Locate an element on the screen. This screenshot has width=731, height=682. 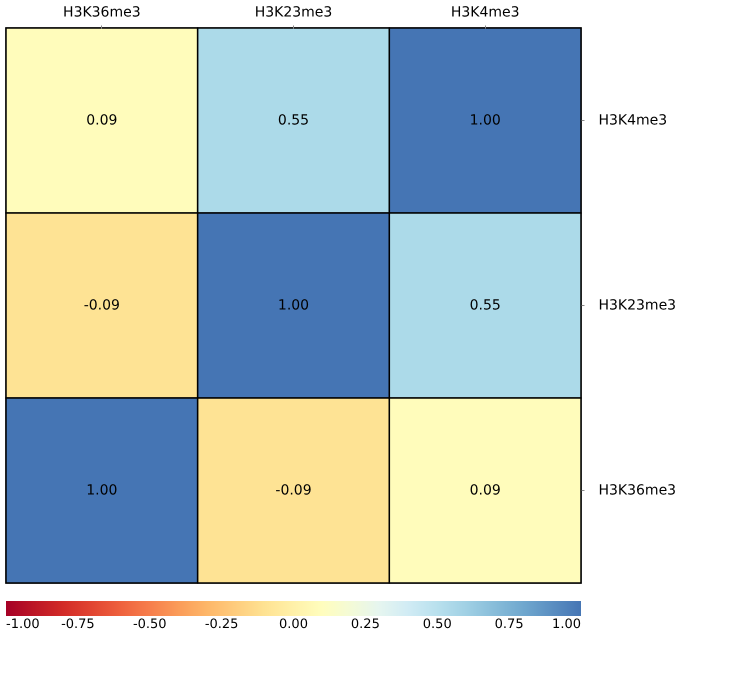
y-tick-label: H3K4me3 is located at coordinates (633, 120).